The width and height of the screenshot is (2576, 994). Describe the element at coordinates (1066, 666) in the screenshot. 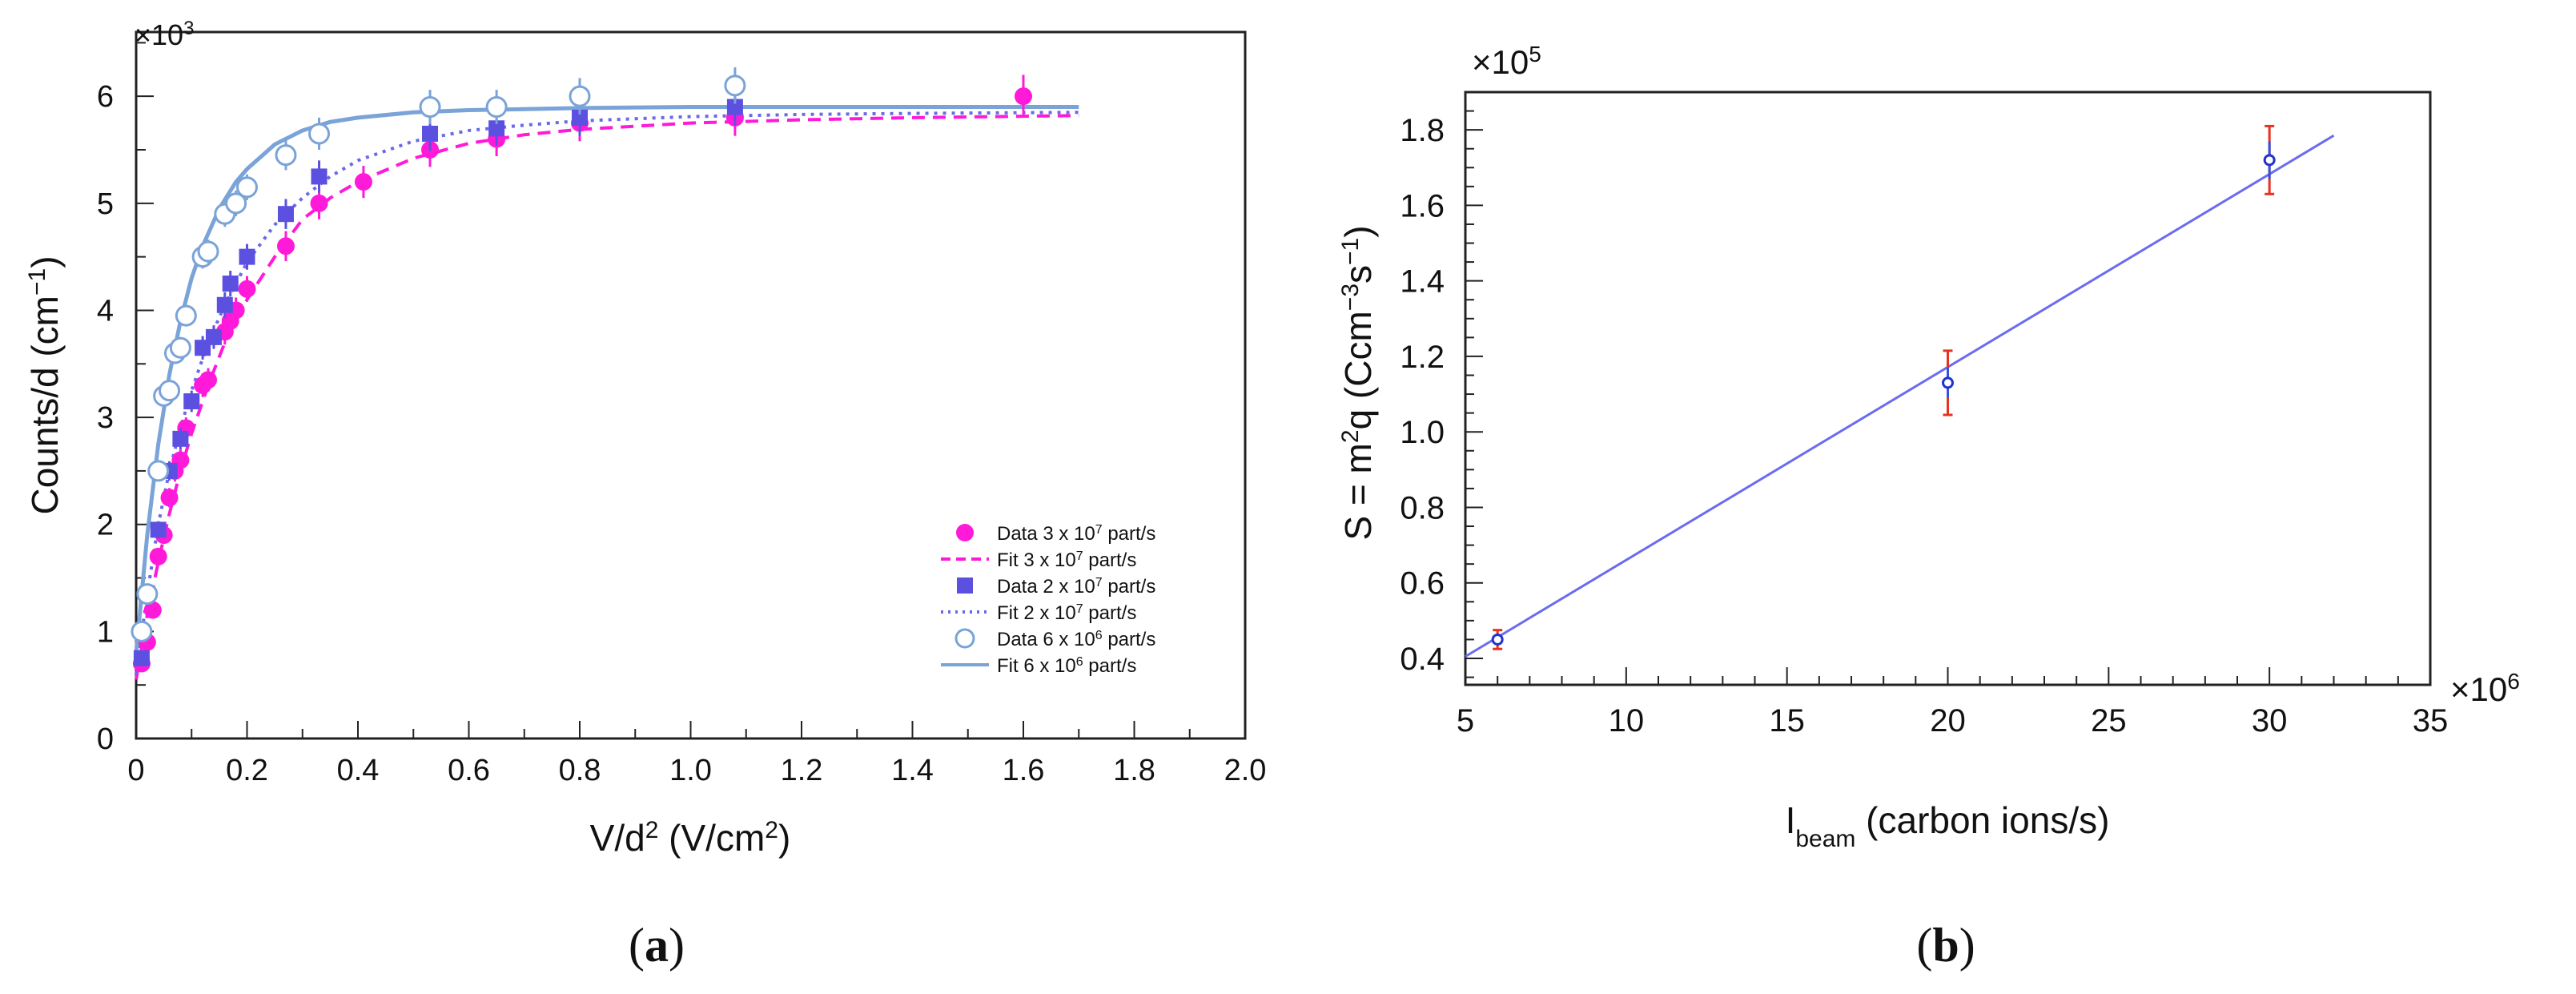

I see `legend-label: Fit 6 x 106 part/s` at that location.